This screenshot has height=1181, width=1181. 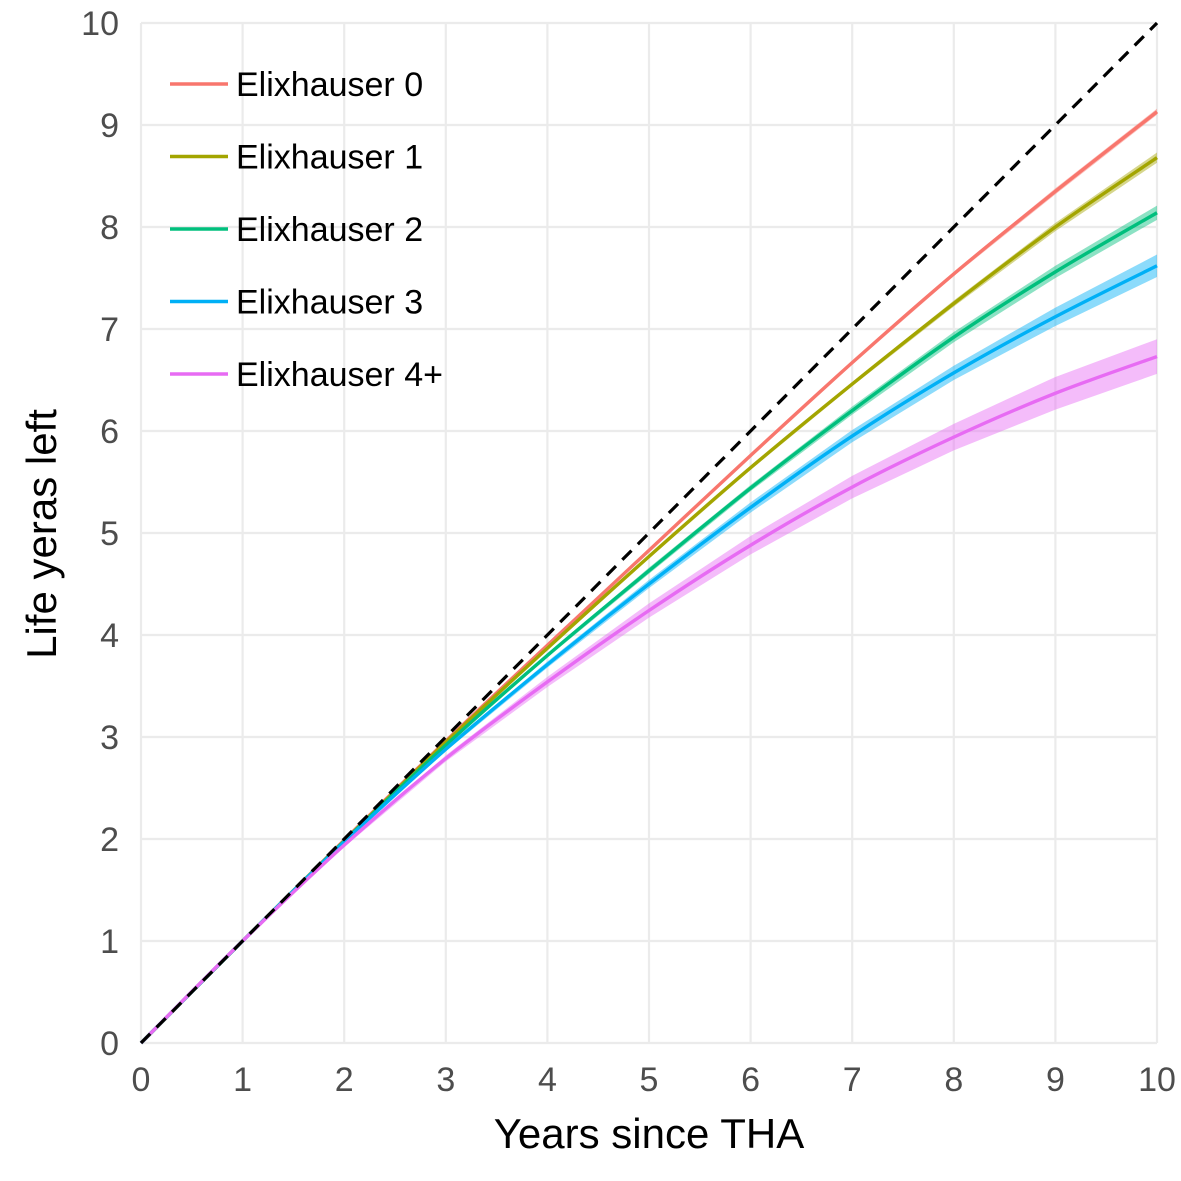 What do you see at coordinates (329, 230) in the screenshot?
I see `legend-label: Elixhauser 2` at bounding box center [329, 230].